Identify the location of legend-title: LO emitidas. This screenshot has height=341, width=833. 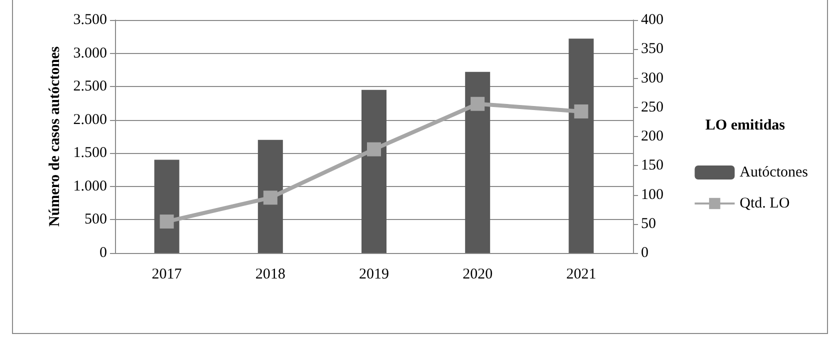
(745, 126).